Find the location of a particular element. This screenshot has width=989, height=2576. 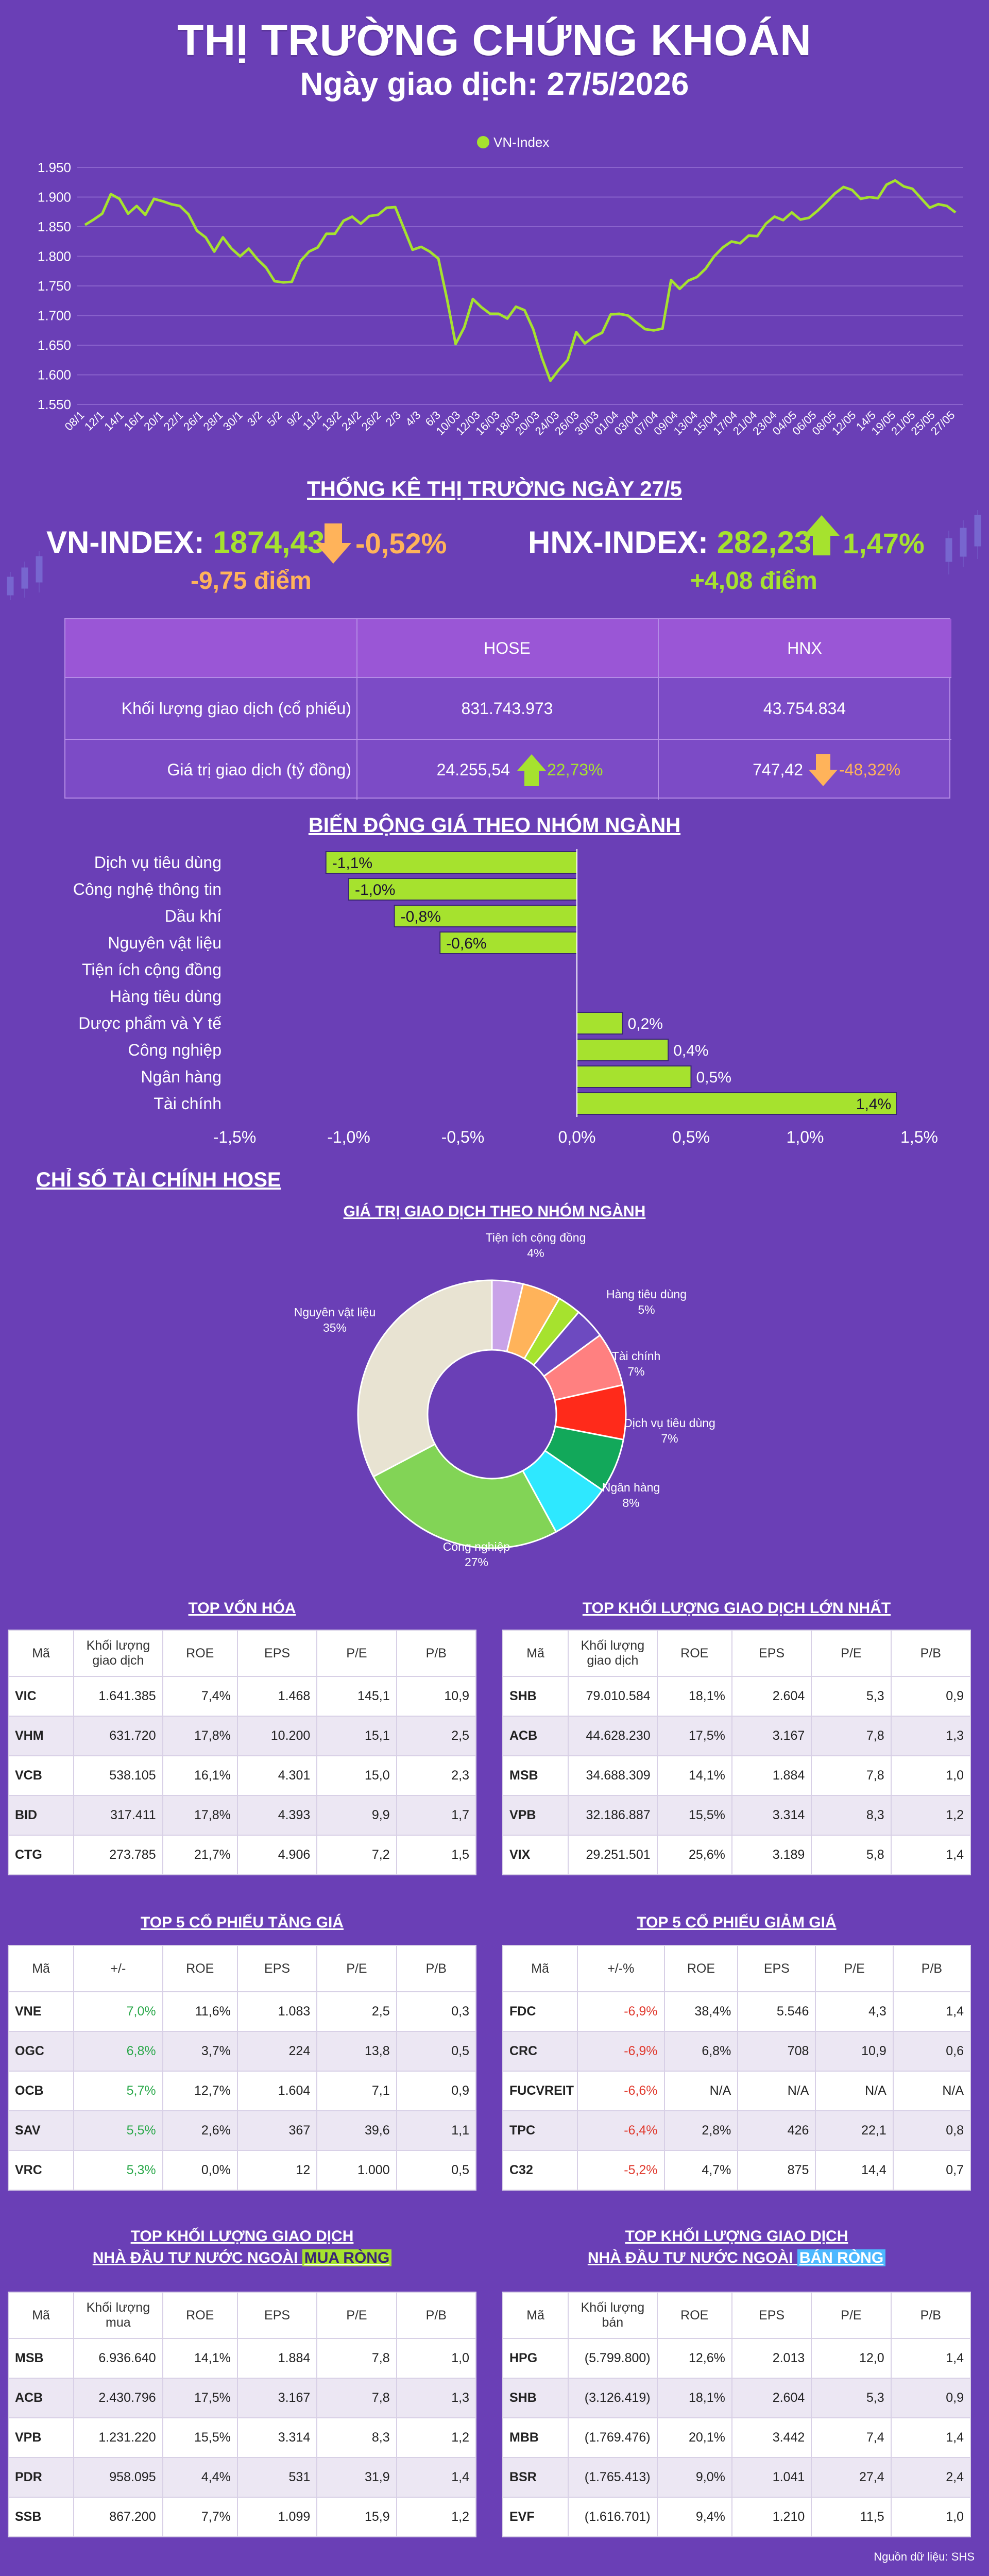

table-cell: 867.200 is located at coordinates (118, 2517).